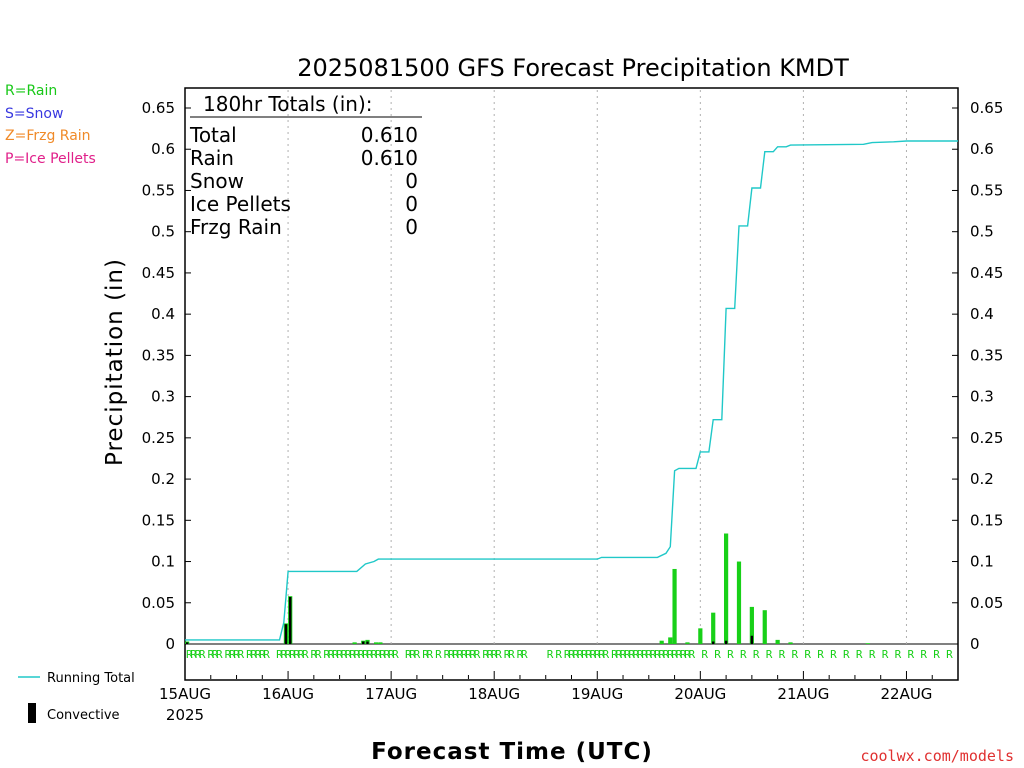  I want to click on credit-link: coolwx.com/models, so click(937, 756).